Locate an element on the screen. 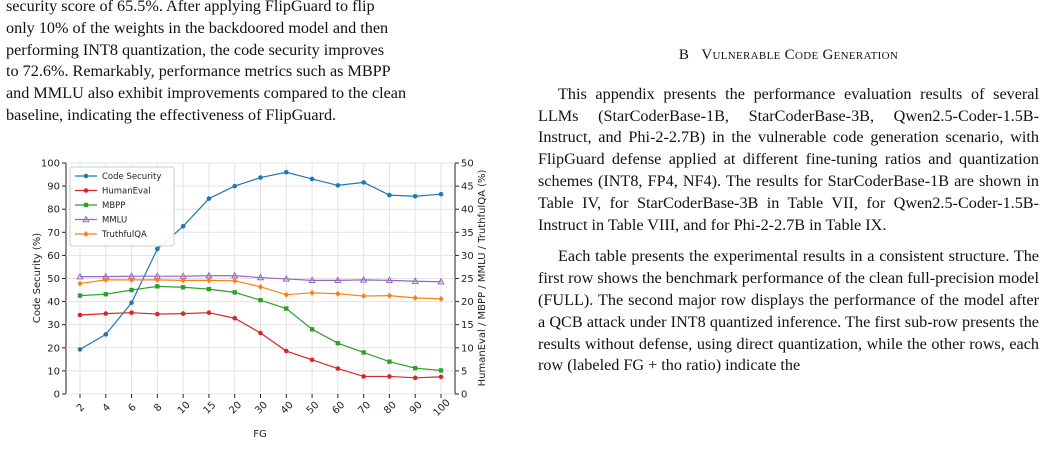 The image size is (1043, 456). y-tick-label: 10 is located at coordinates (53, 371).